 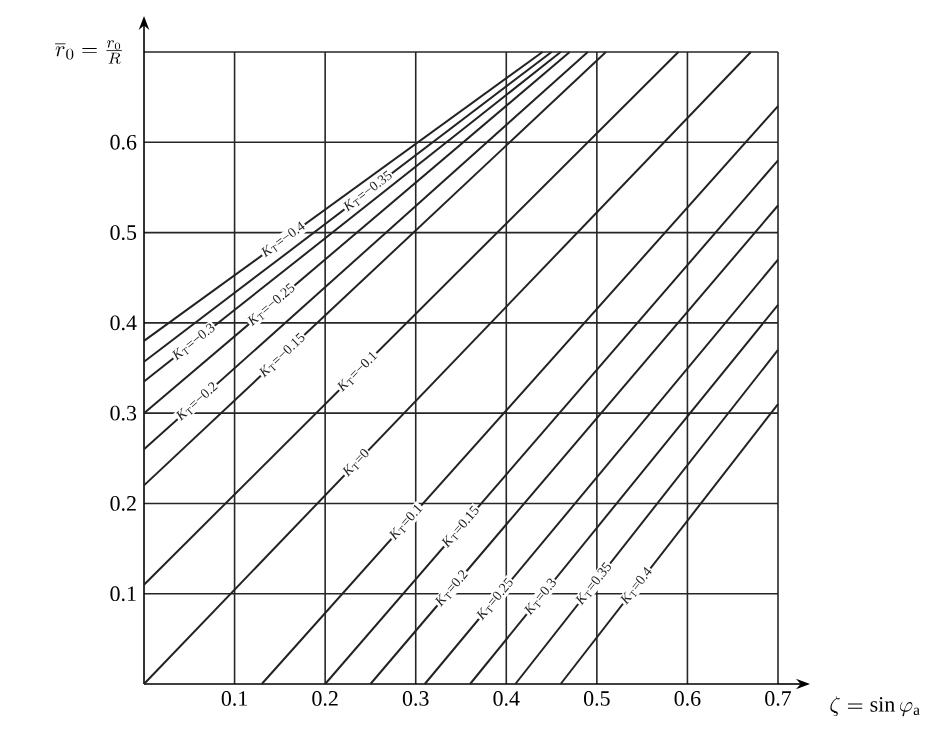 I want to click on x-tick-label: 0.4, so click(x=506, y=698).